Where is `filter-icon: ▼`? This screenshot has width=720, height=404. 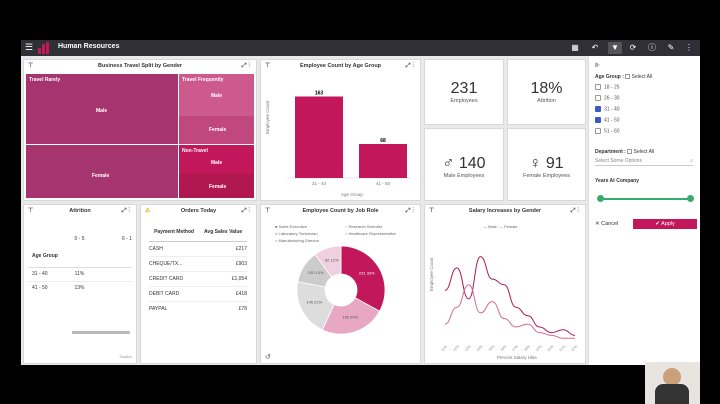 filter-icon: ▼ is located at coordinates (615, 48).